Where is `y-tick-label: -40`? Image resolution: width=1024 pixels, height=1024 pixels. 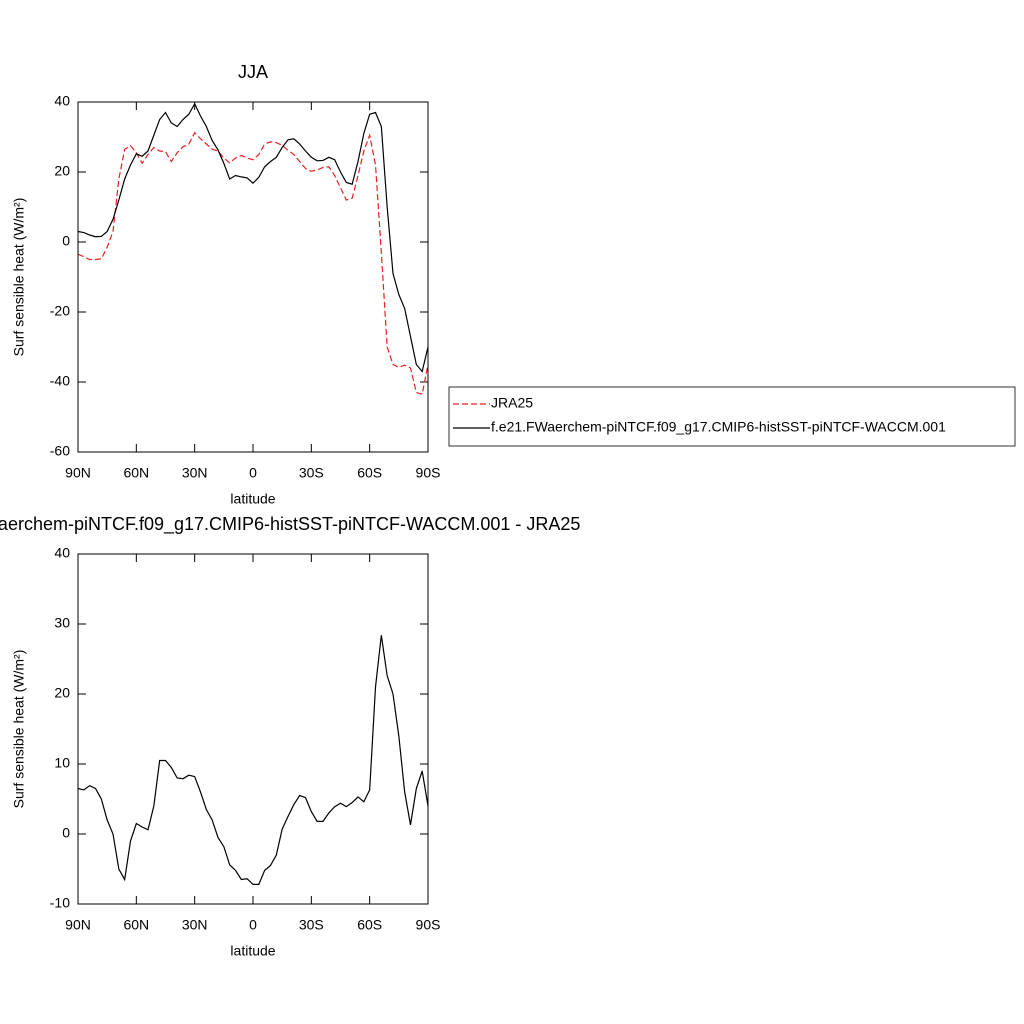 y-tick-label: -40 is located at coordinates (60, 381).